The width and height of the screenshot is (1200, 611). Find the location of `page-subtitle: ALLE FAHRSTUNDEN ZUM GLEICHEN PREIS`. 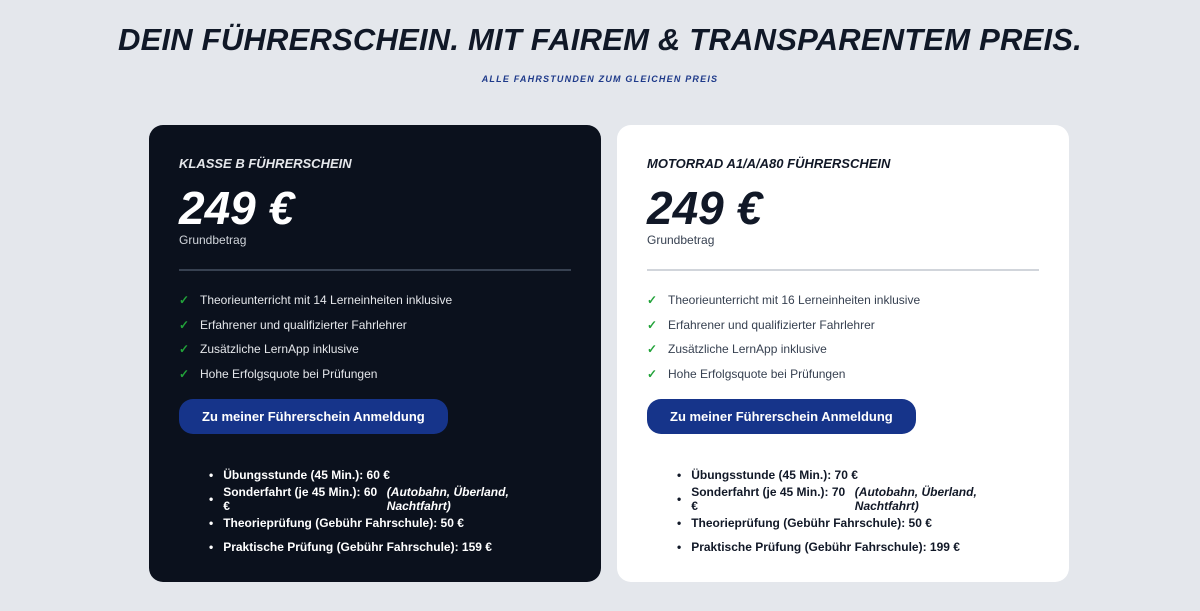

page-subtitle: ALLE FAHRSTUNDEN ZUM GLEICHEN PREIS is located at coordinates (600, 79).